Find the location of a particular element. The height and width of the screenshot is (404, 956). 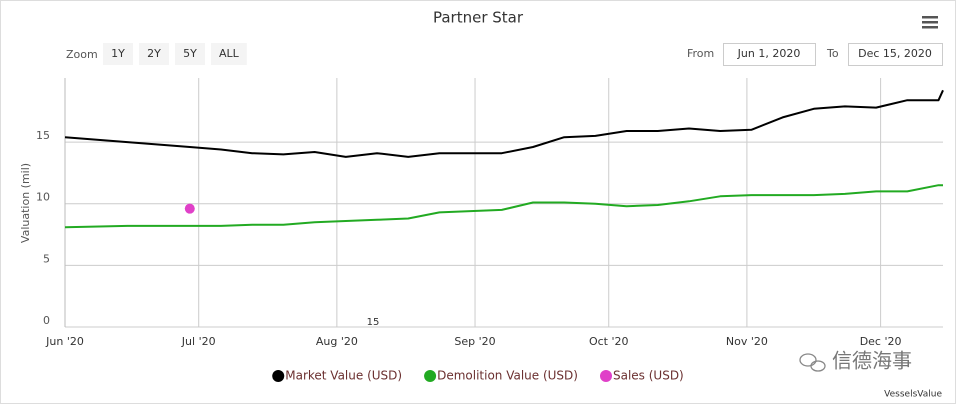

watermark: 信德海事 is located at coordinates (872, 361).